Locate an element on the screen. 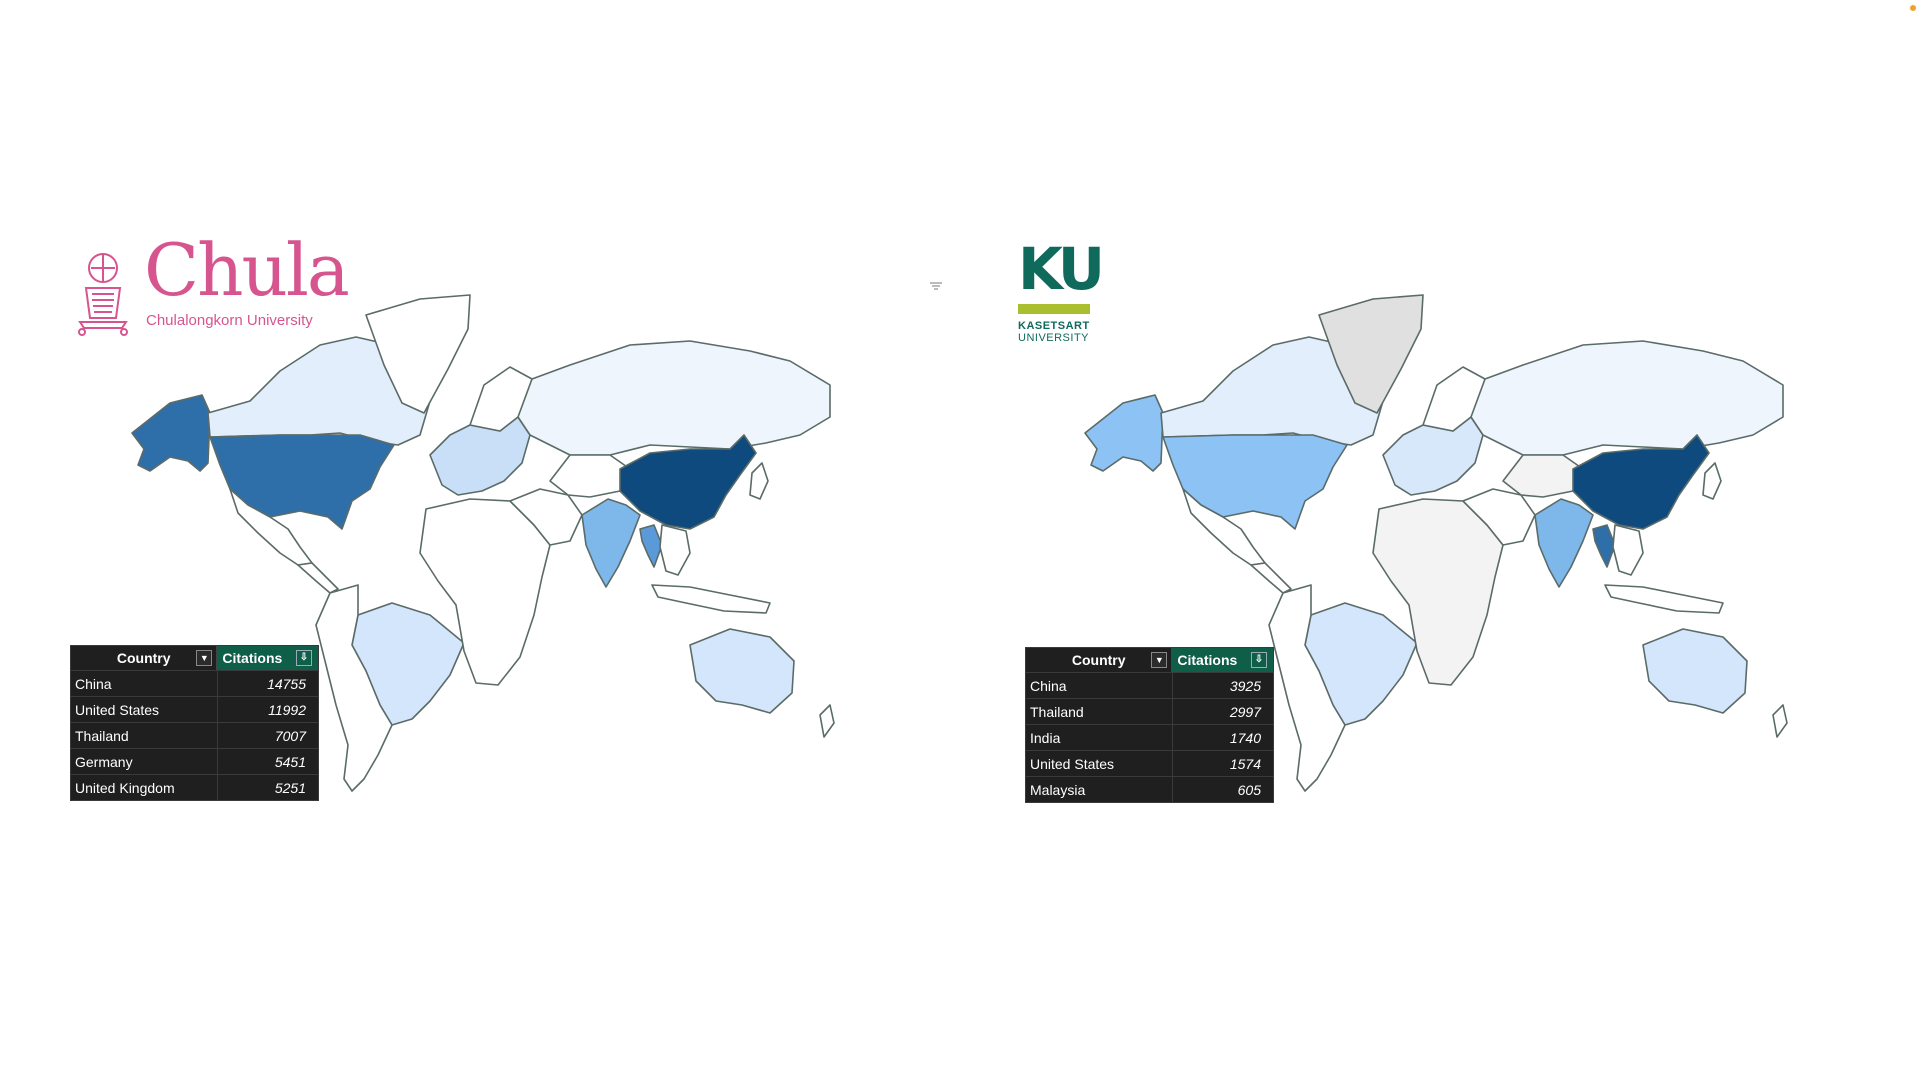 The height and width of the screenshot is (1079, 1918). citations-cell: 1574 is located at coordinates (1245, 763).